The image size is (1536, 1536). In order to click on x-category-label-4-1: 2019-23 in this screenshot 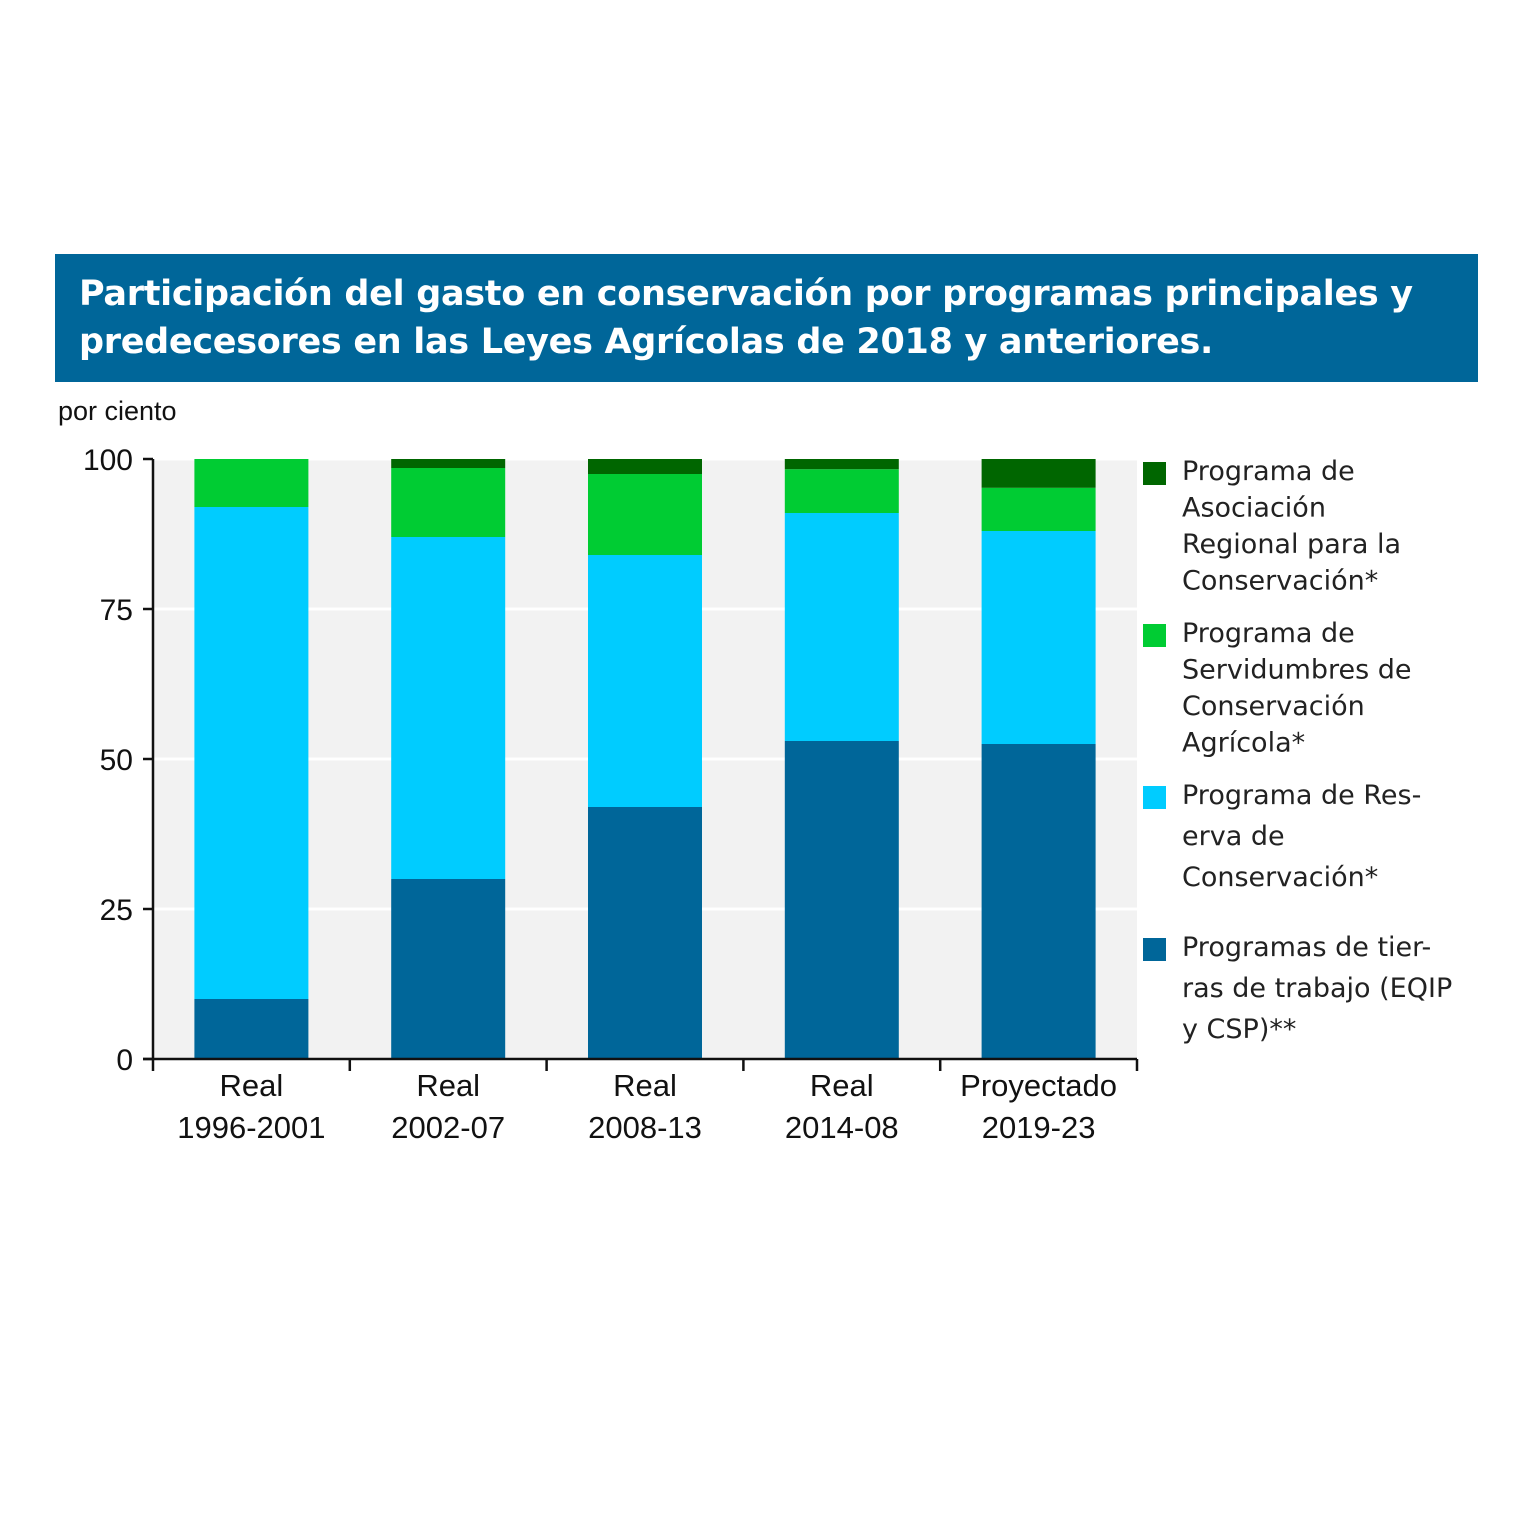, I will do `click(1039, 1127)`.